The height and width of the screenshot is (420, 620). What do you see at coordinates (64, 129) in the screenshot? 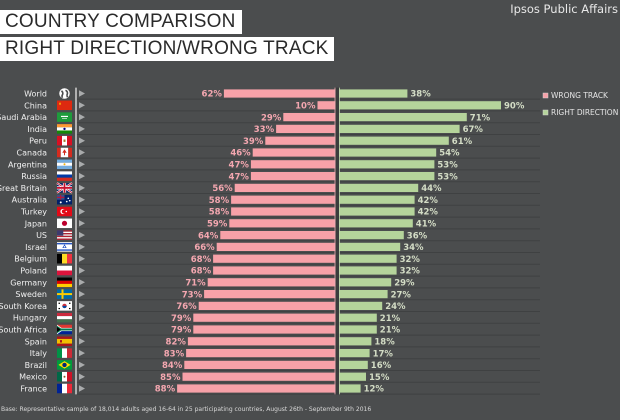
I see `flag-india-icon` at bounding box center [64, 129].